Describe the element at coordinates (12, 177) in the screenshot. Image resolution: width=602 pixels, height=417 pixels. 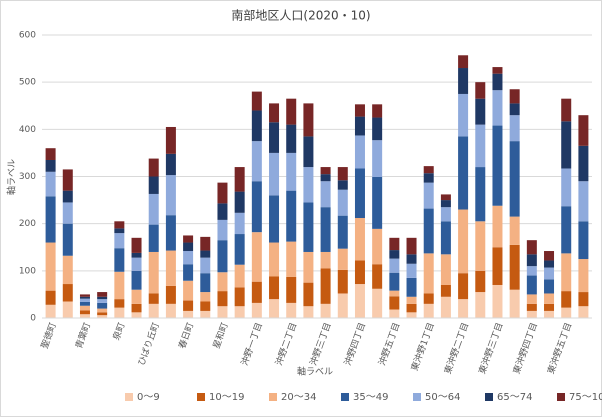
I see `y-axis-label: 軸ラベル` at that location.